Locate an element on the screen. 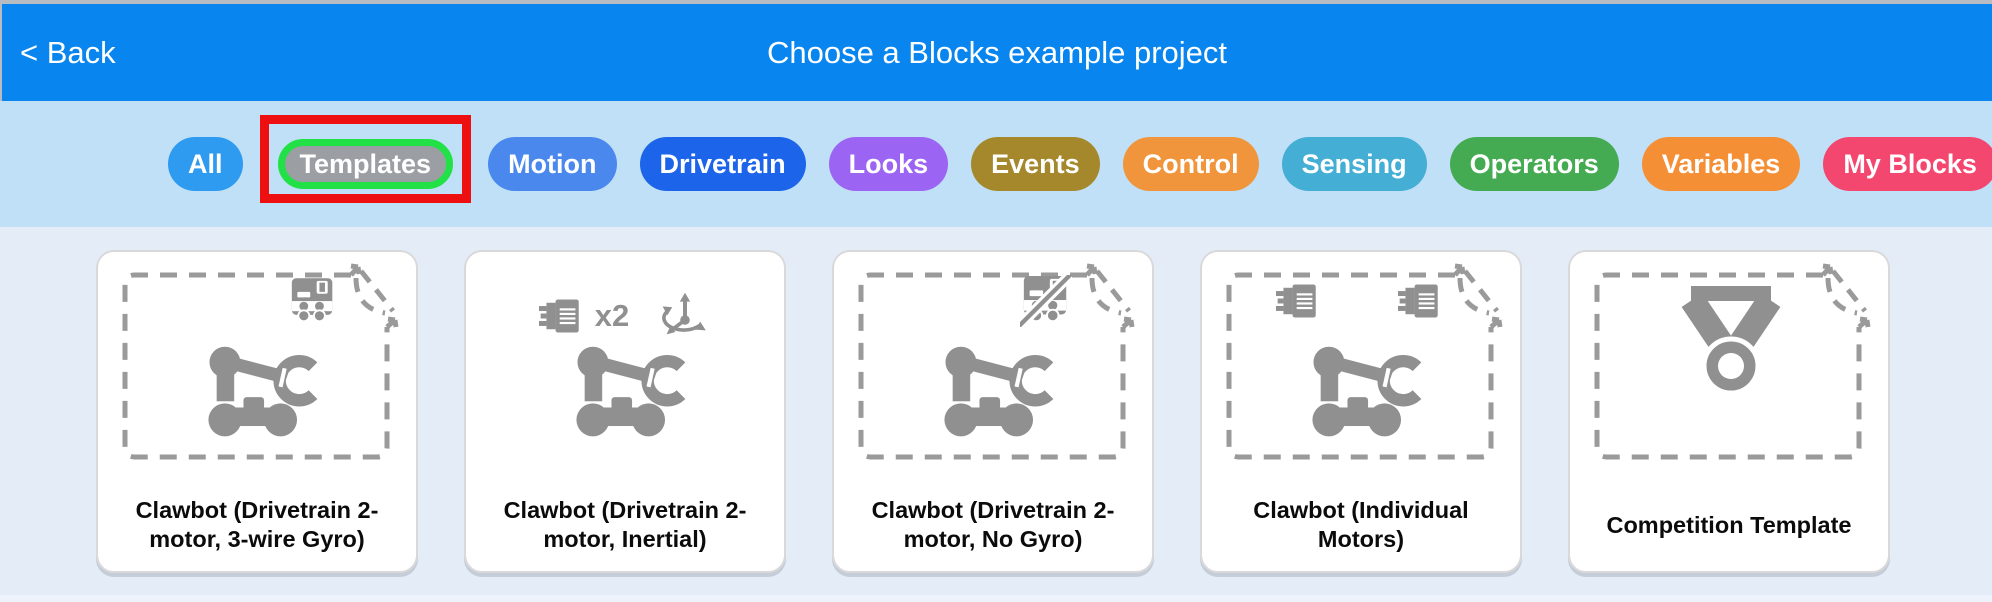  filter-pill-operators: Operators is located at coordinates (1534, 164).